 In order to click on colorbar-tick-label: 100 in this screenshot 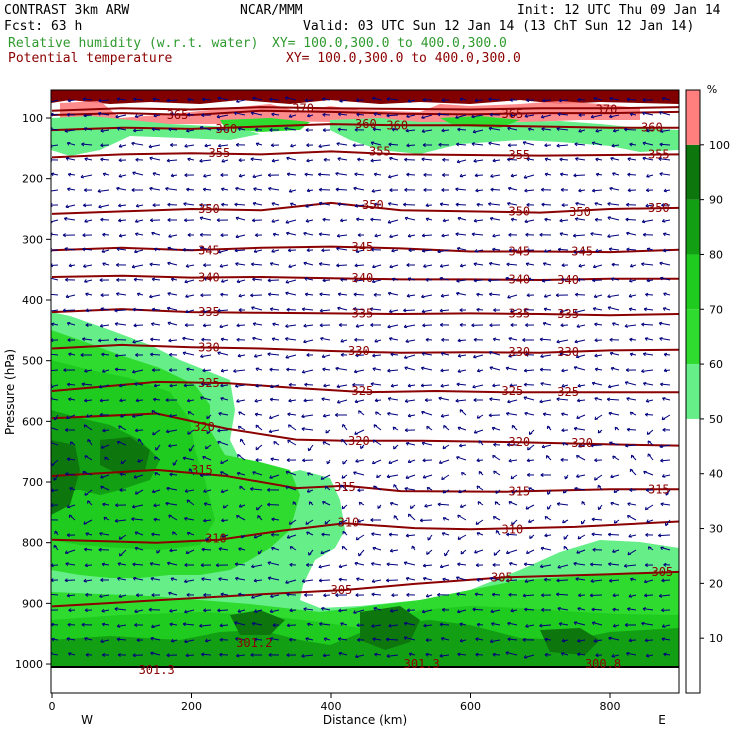, I will do `click(719, 145)`.